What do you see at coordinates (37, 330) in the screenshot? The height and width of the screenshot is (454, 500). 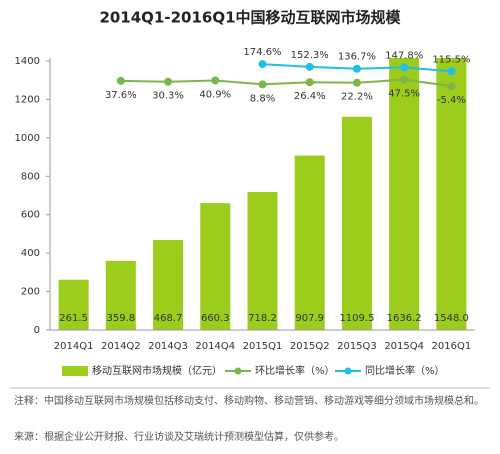 I see `y-tick-label: 0` at bounding box center [37, 330].